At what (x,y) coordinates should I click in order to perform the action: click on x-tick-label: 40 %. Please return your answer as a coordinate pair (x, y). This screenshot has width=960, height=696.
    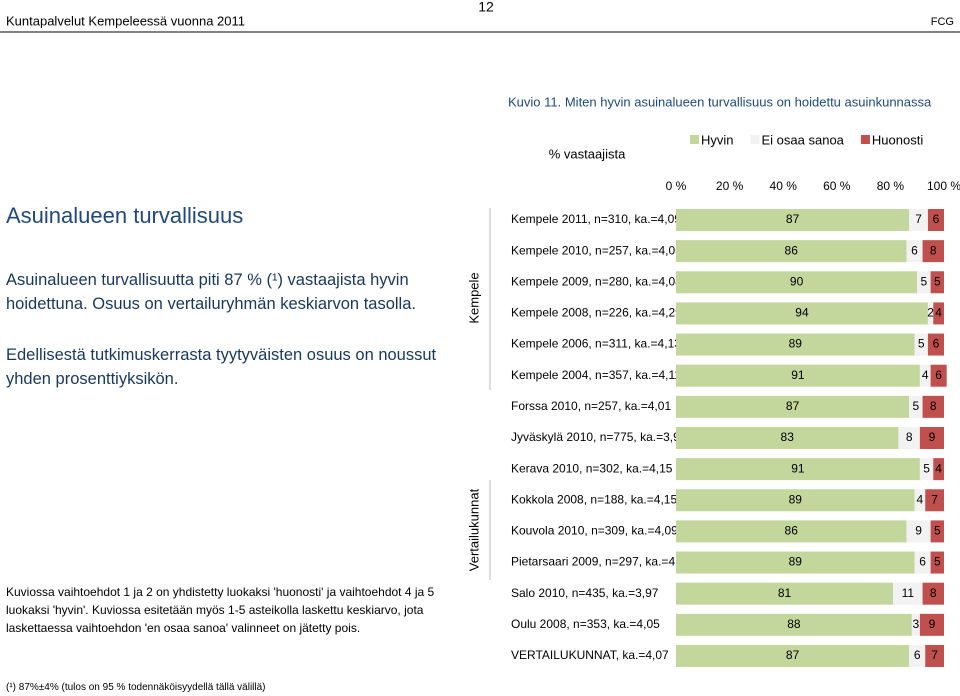
    Looking at the image, I should click on (784, 186).